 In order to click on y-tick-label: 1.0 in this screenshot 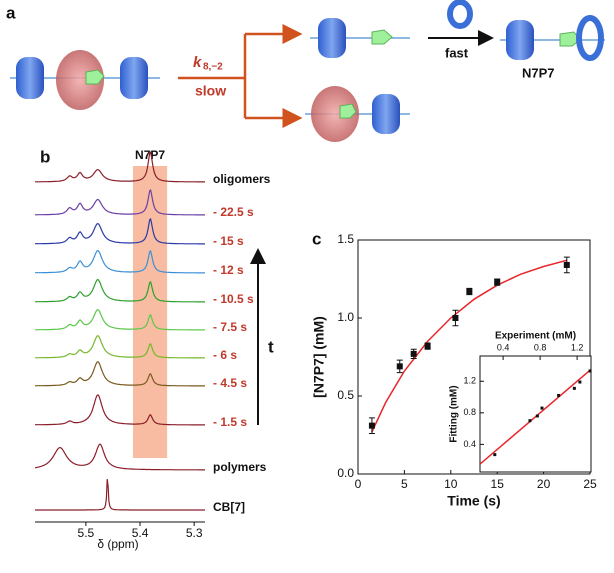, I will do `click(345, 317)`.